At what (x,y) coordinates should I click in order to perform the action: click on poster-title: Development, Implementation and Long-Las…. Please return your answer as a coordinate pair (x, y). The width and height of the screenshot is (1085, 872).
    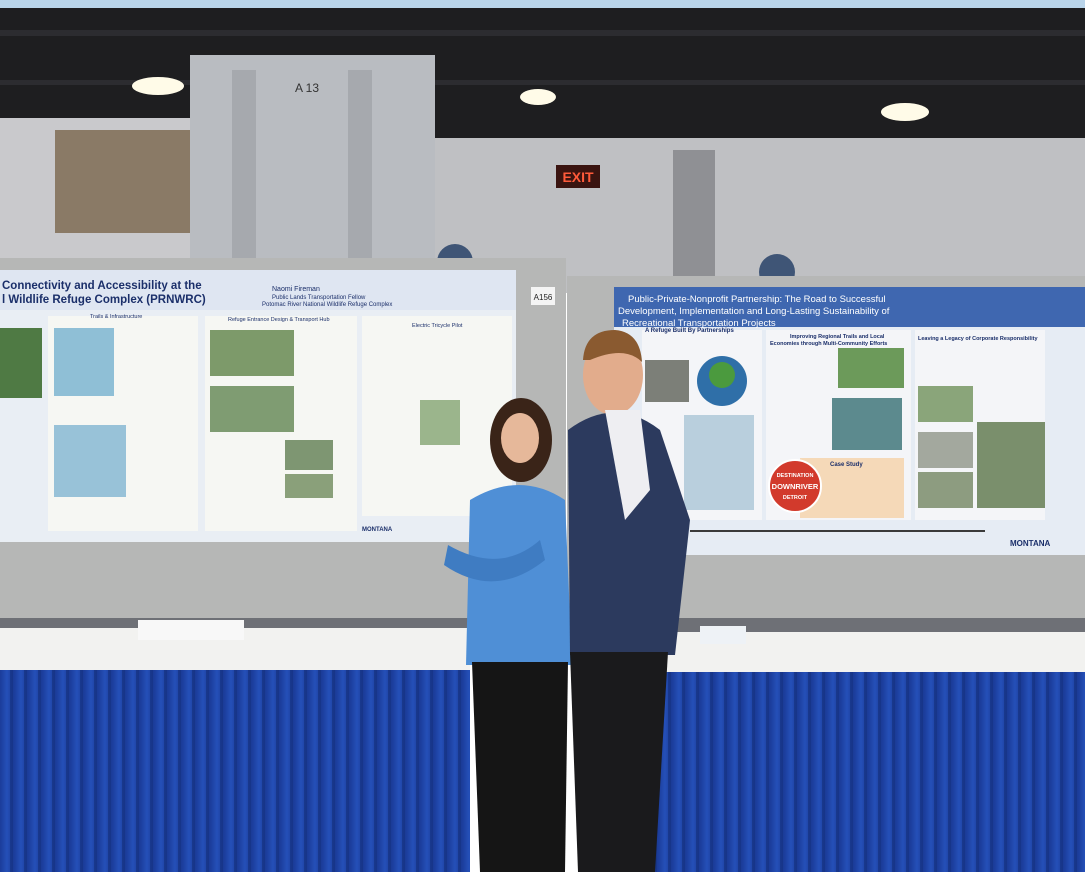
    Looking at the image, I should click on (754, 311).